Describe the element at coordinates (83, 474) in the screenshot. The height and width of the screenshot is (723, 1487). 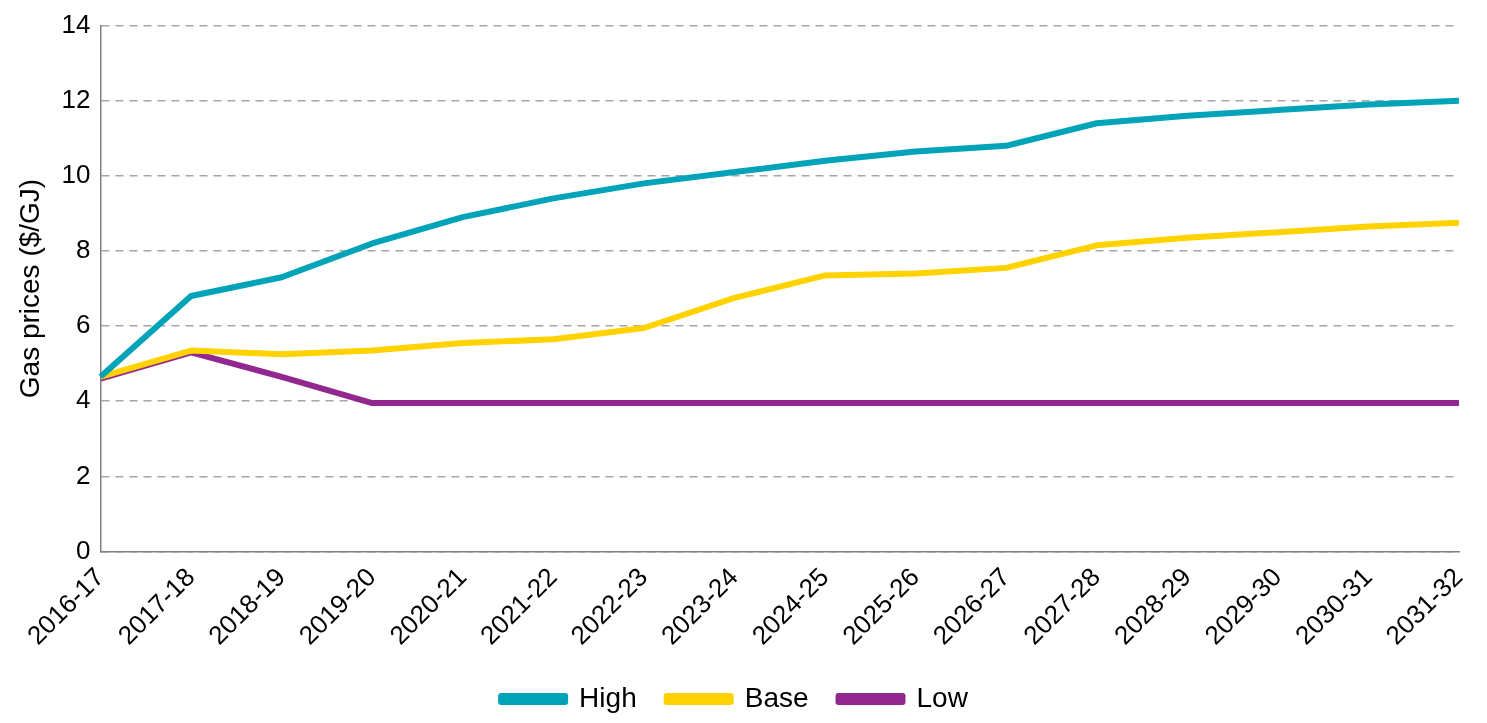
I see `y-tick-label: 2` at that location.